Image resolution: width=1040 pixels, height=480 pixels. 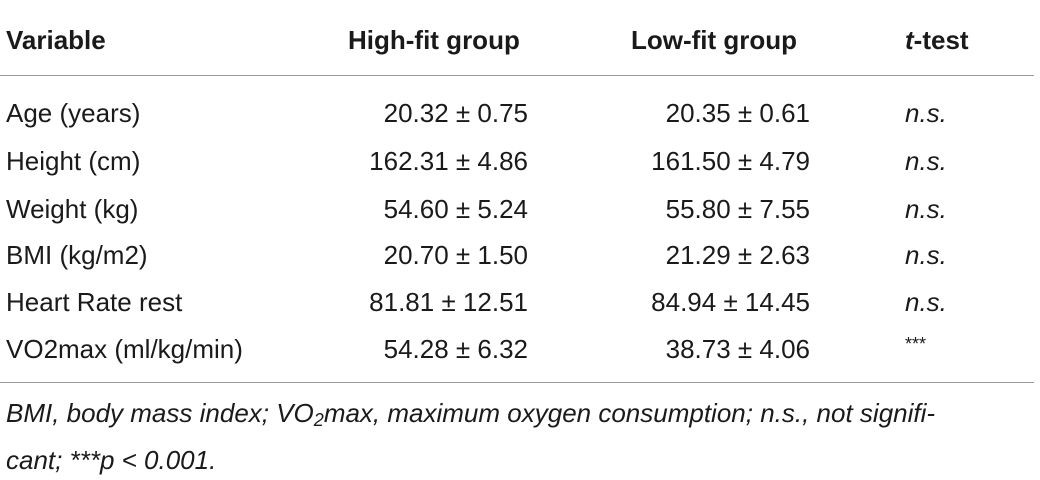 I want to click on header-divider, so click(x=517, y=75).